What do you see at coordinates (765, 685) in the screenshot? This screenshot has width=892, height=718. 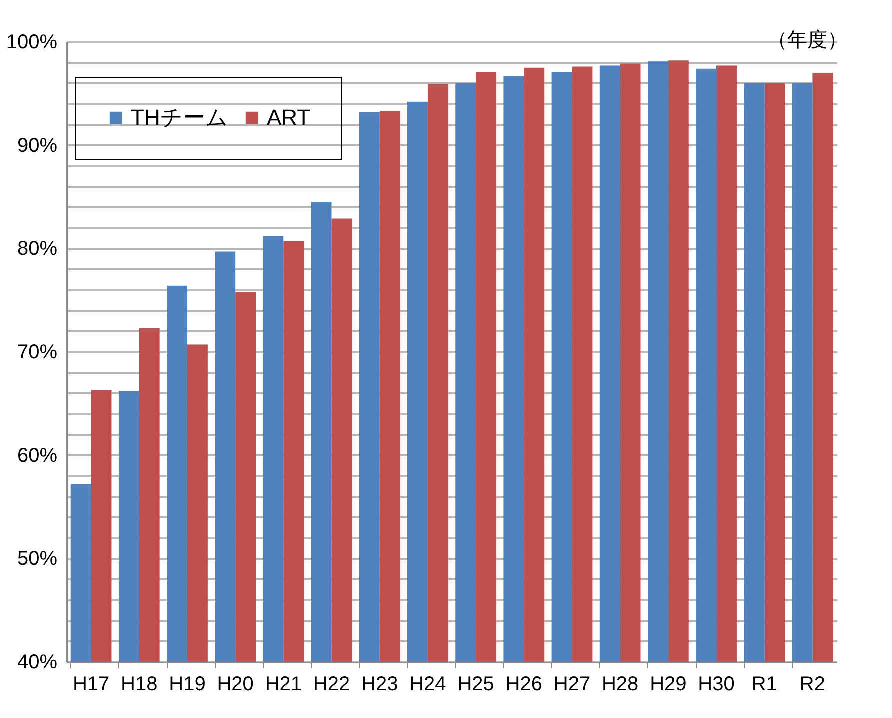 I see `x-tick-label: R1` at bounding box center [765, 685].